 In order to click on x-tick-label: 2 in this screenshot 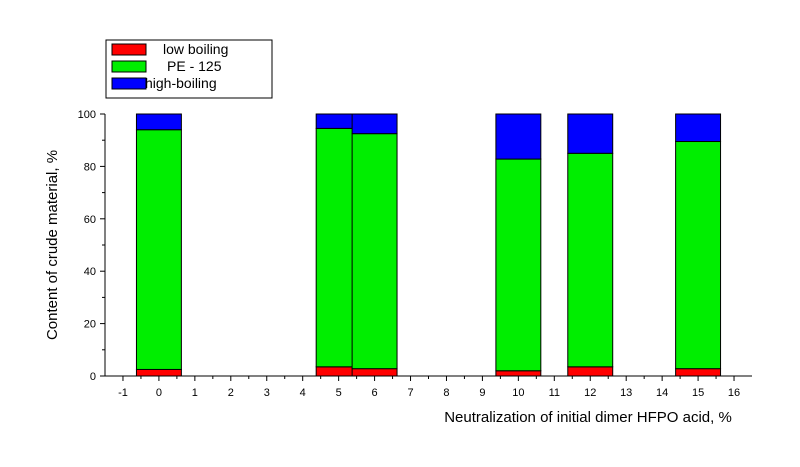, I will do `click(231, 393)`.